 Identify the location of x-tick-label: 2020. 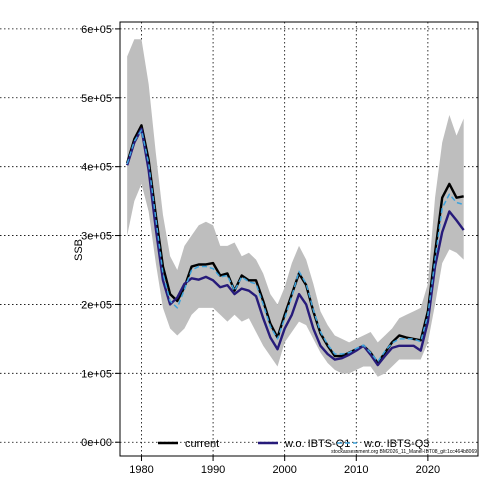
(428, 470).